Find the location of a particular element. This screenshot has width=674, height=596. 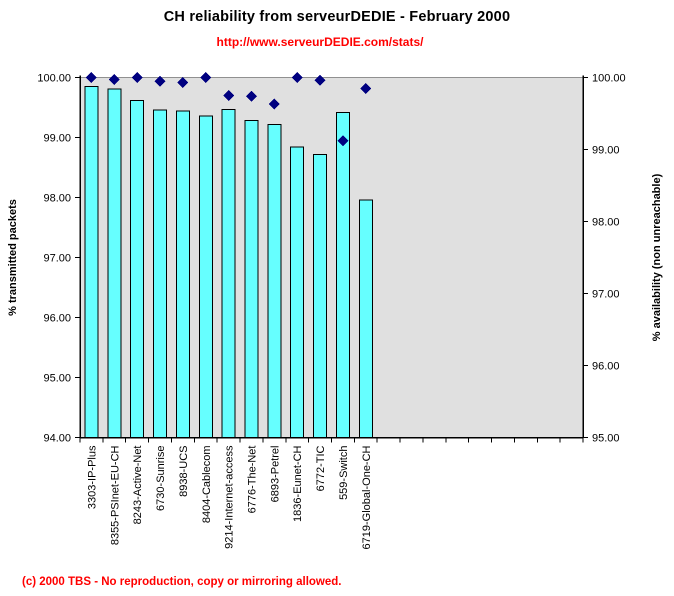

marker-6893-Petrel is located at coordinates (274, 104).